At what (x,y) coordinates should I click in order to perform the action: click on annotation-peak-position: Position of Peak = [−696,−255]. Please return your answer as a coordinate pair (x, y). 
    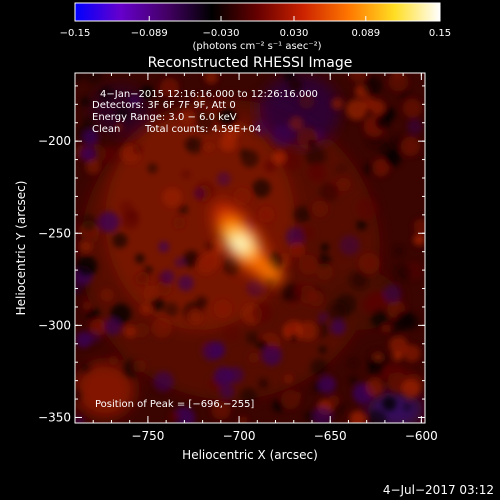
    Looking at the image, I should click on (174, 404).